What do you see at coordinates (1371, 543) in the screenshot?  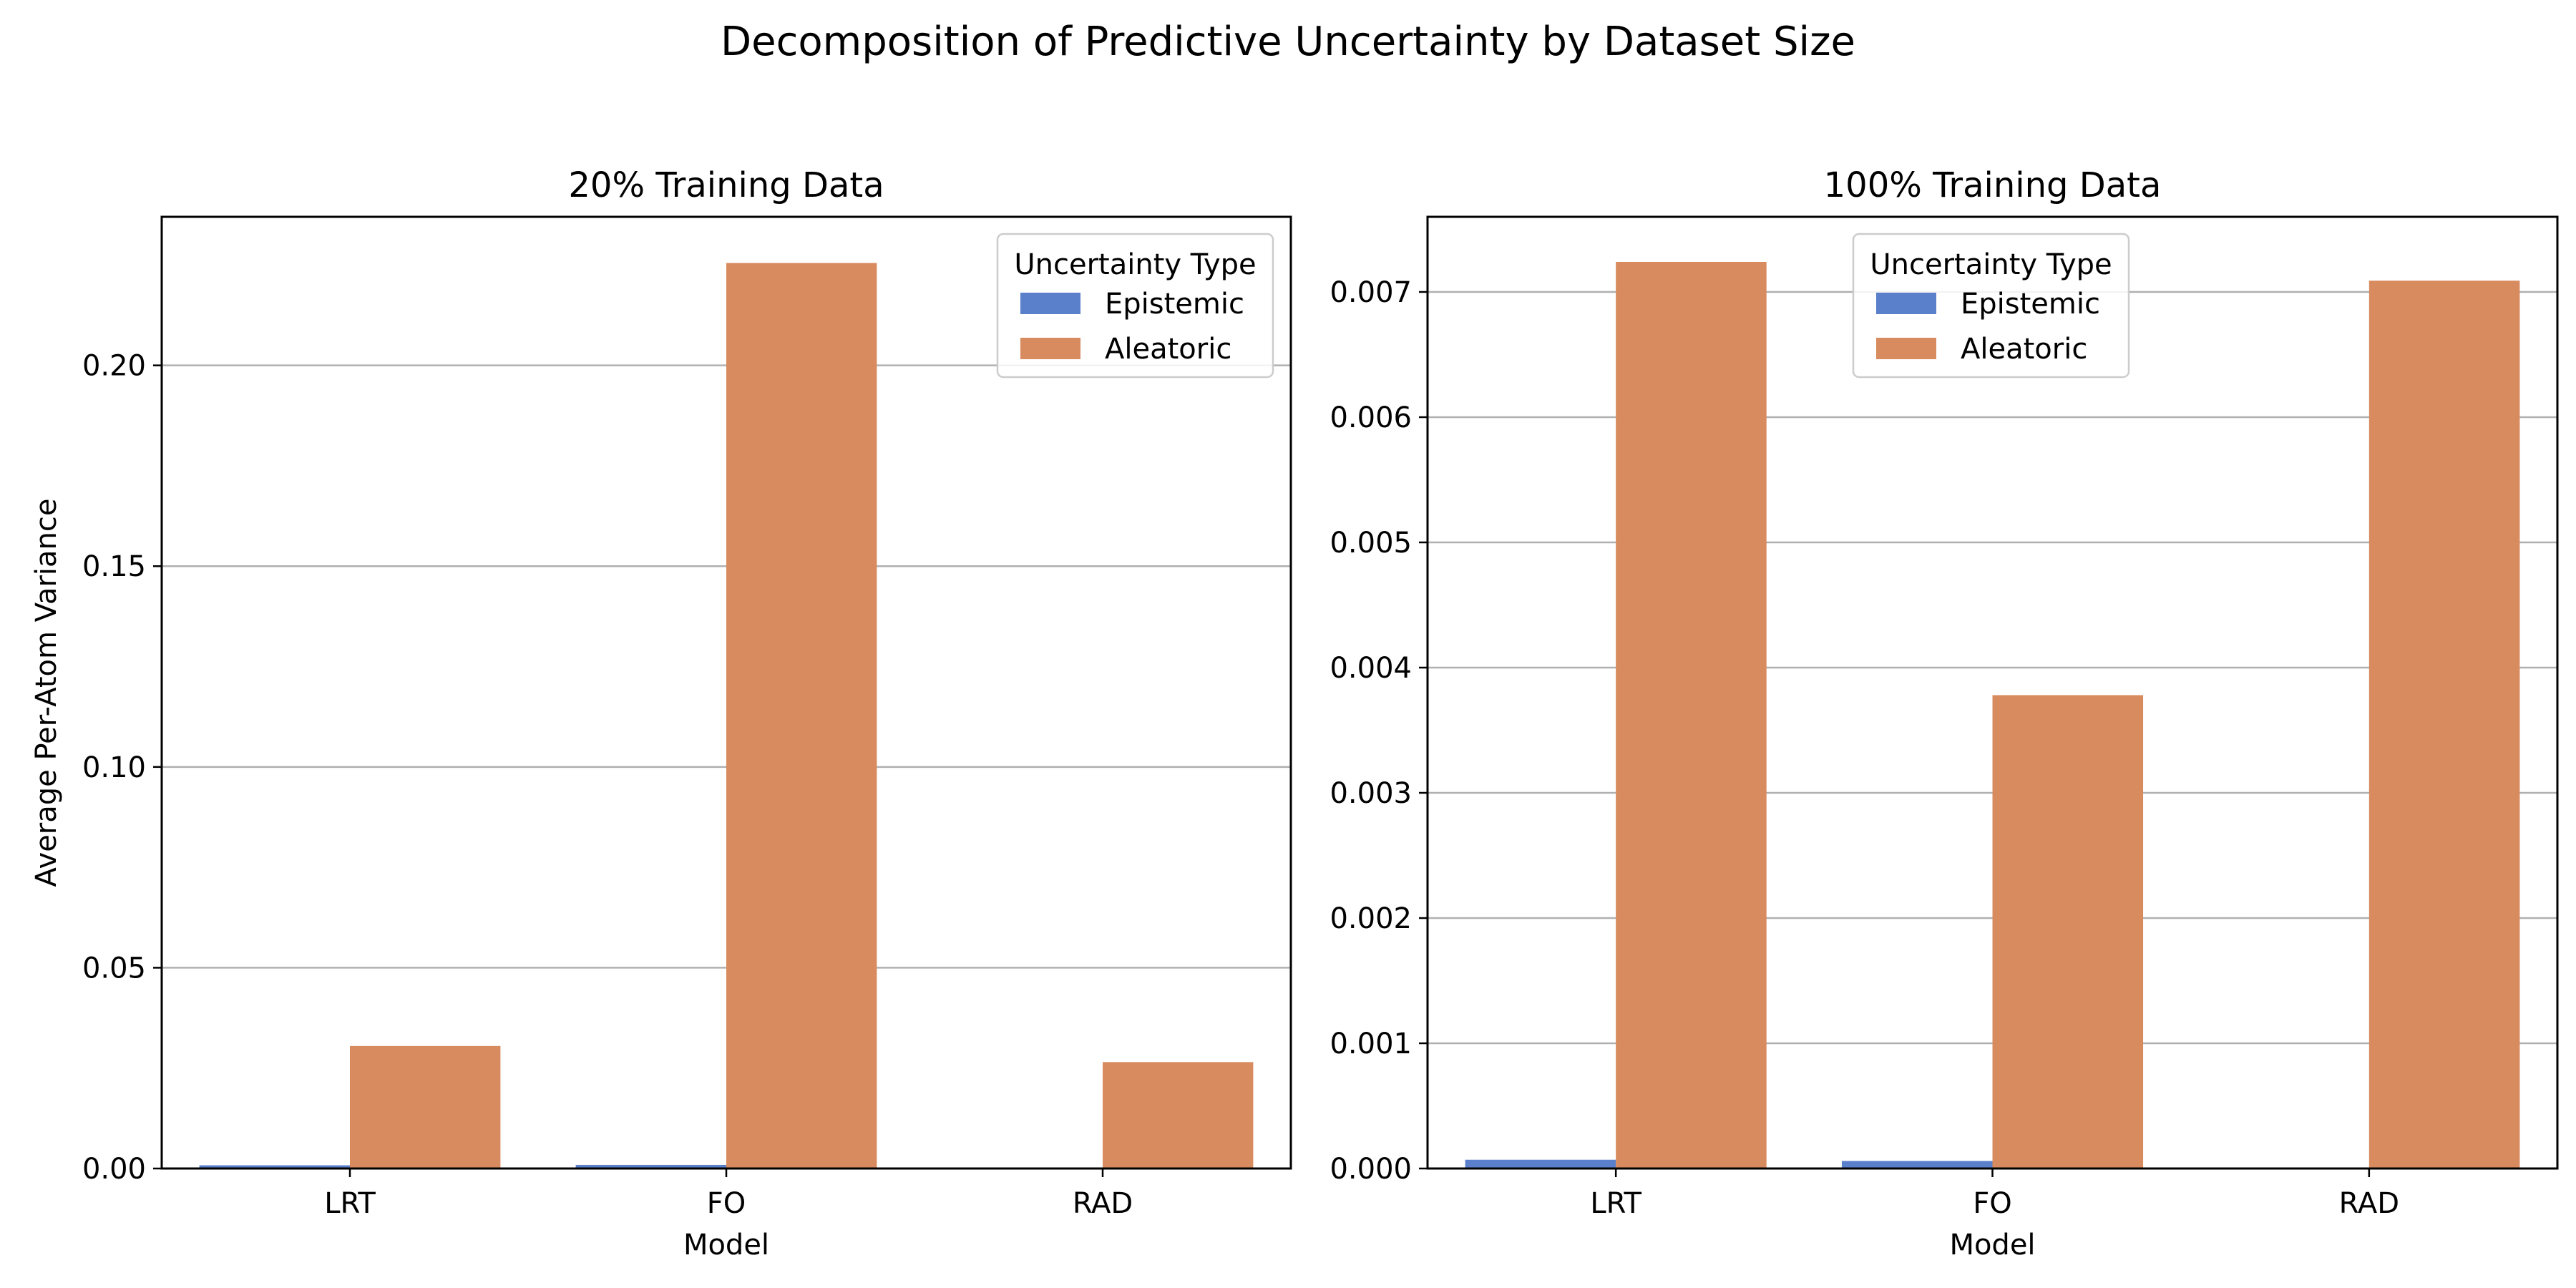 I see `y-tick-label: 0.005` at bounding box center [1371, 543].